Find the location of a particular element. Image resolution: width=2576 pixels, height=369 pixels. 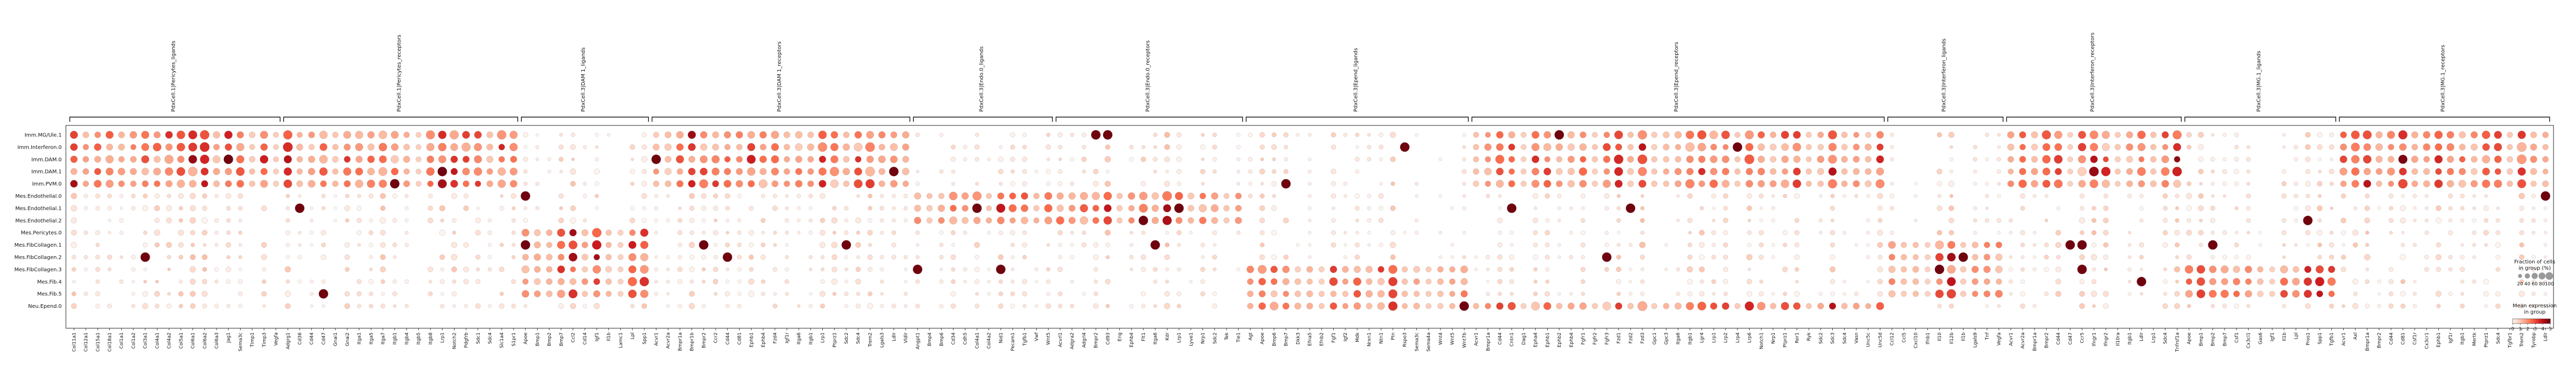

gene-label: Cx3cl1 is located at coordinates (2249, 340).